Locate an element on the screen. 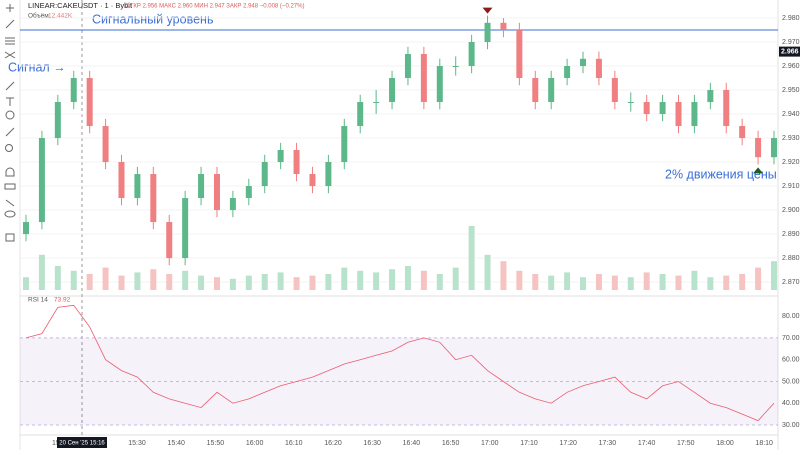 The image size is (800, 455). price-label: 2.940 is located at coordinates (791, 114).